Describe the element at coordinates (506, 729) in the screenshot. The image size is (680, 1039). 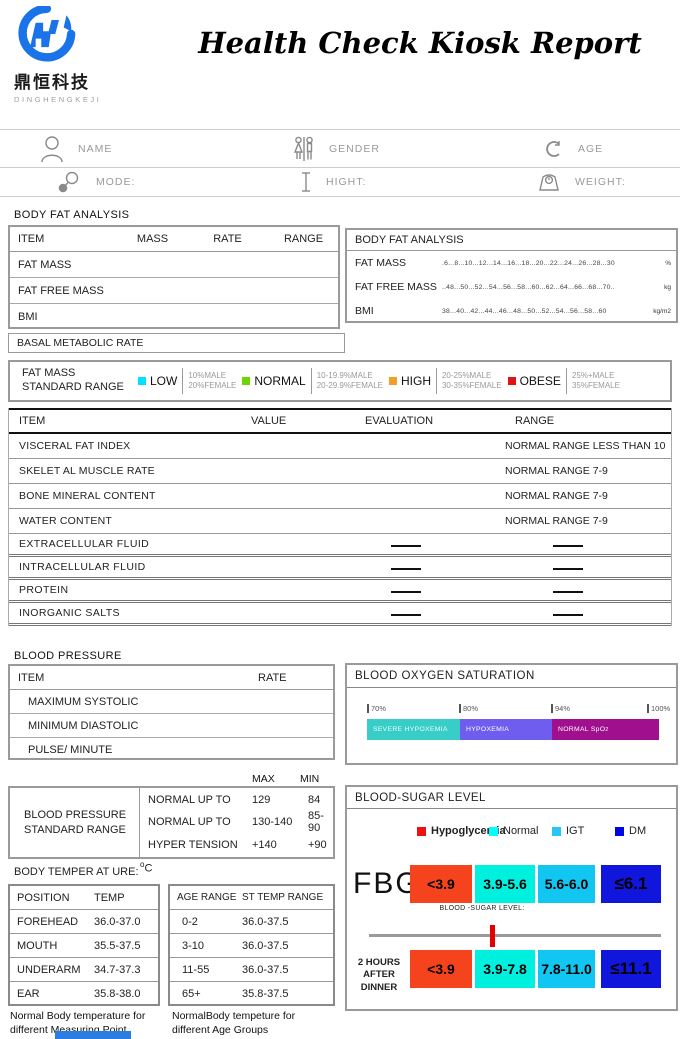
I see `segment-hypoxemia: HYPOXEMIA` at that location.